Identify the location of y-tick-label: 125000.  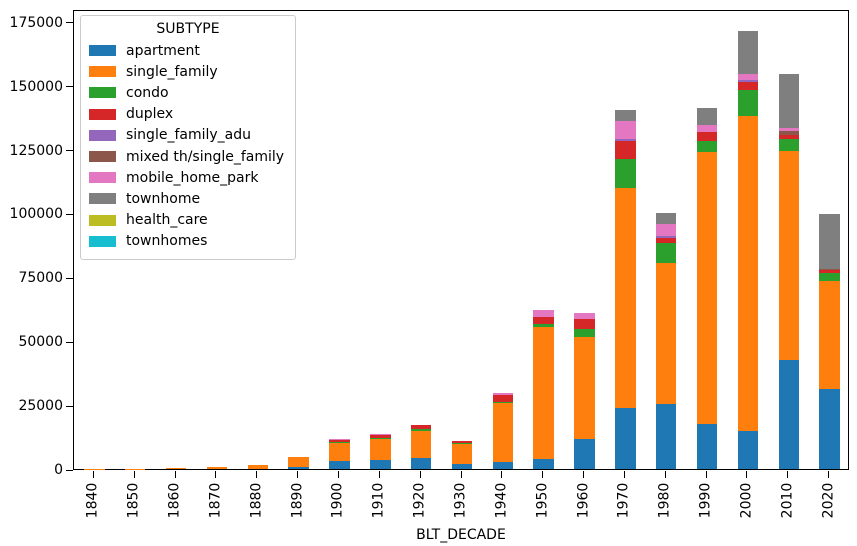
(36, 150).